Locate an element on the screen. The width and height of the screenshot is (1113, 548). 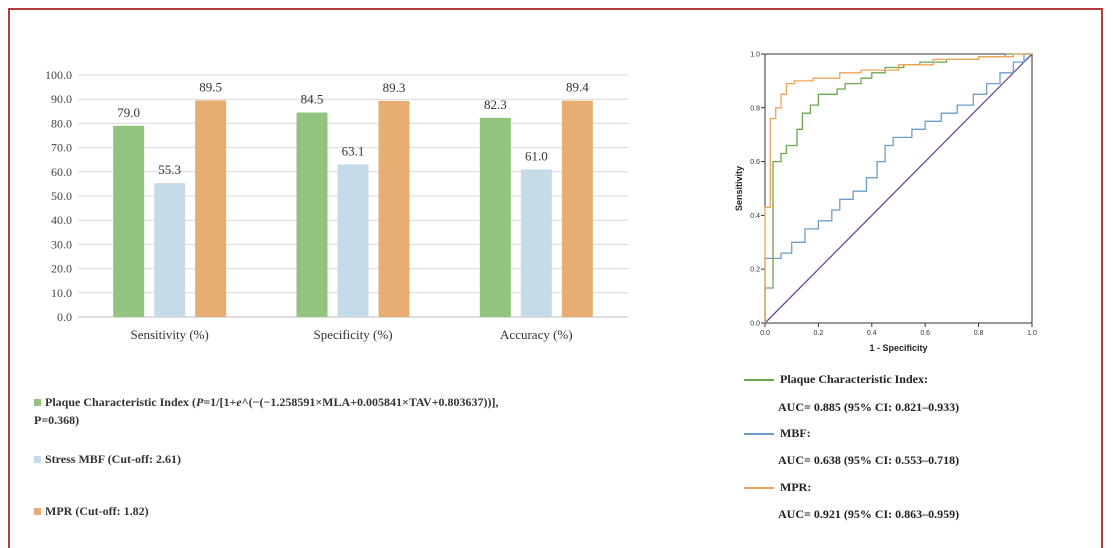
y-tick-label: 60.0 is located at coordinates (61, 172).